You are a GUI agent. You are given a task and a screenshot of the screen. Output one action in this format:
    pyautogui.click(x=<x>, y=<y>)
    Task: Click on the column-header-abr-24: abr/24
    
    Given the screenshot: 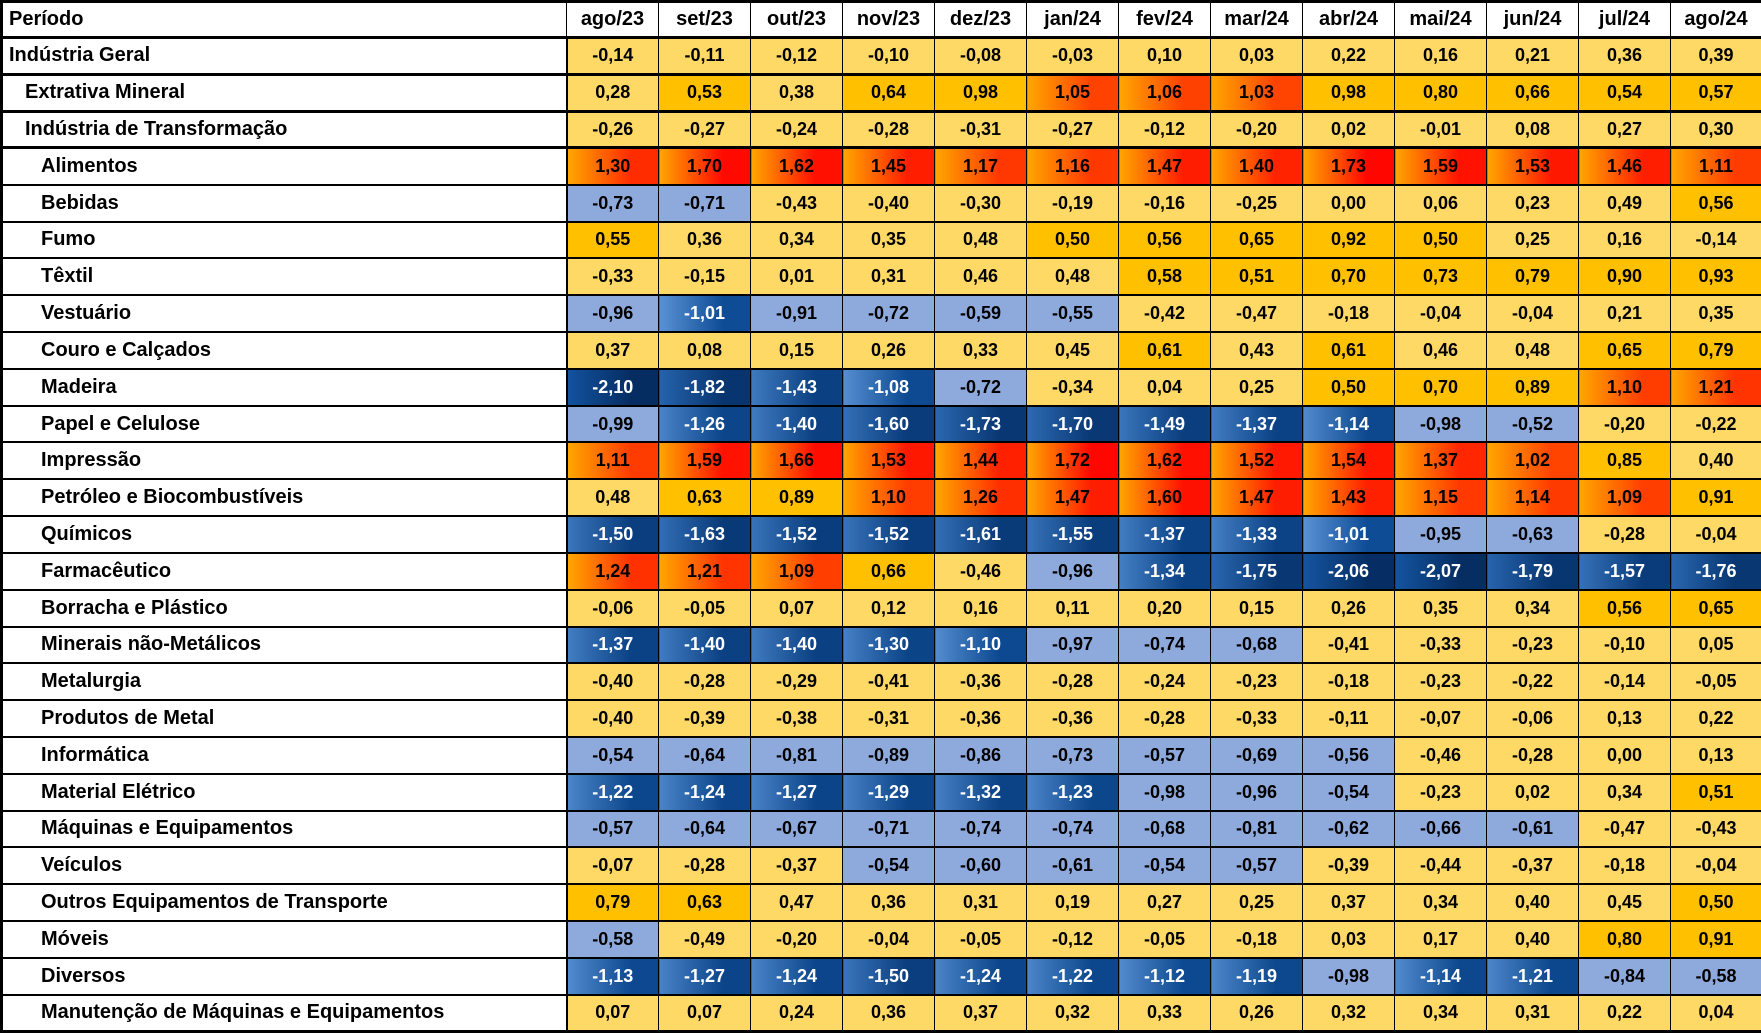 What is the action you would take?
    pyautogui.click(x=1348, y=20)
    